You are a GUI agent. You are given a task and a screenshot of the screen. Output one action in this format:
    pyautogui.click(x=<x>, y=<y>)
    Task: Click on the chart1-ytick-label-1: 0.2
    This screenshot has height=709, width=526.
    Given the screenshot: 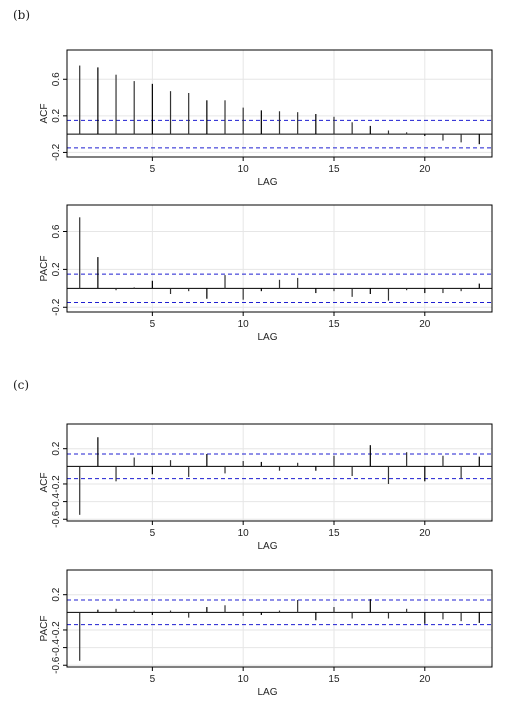 What is the action you would take?
    pyautogui.click(x=56, y=115)
    